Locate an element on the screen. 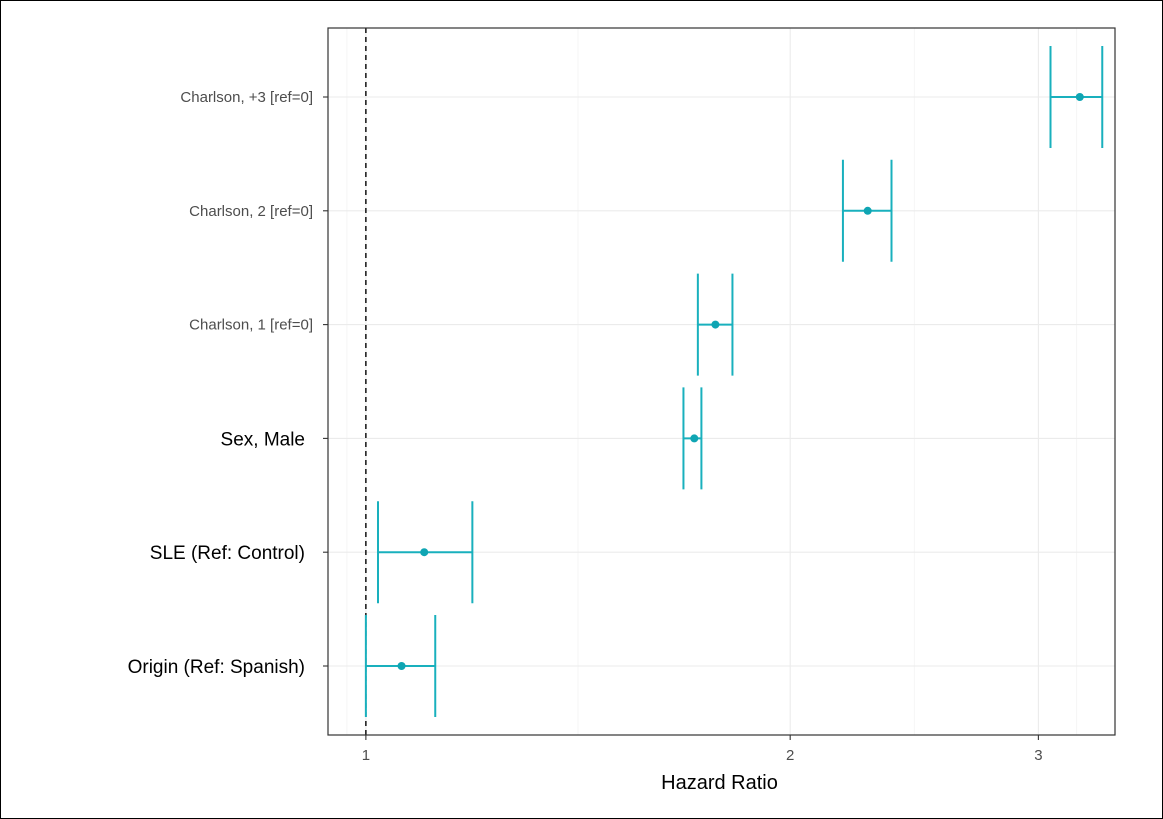  x-tick-label: 2 is located at coordinates (790, 755).